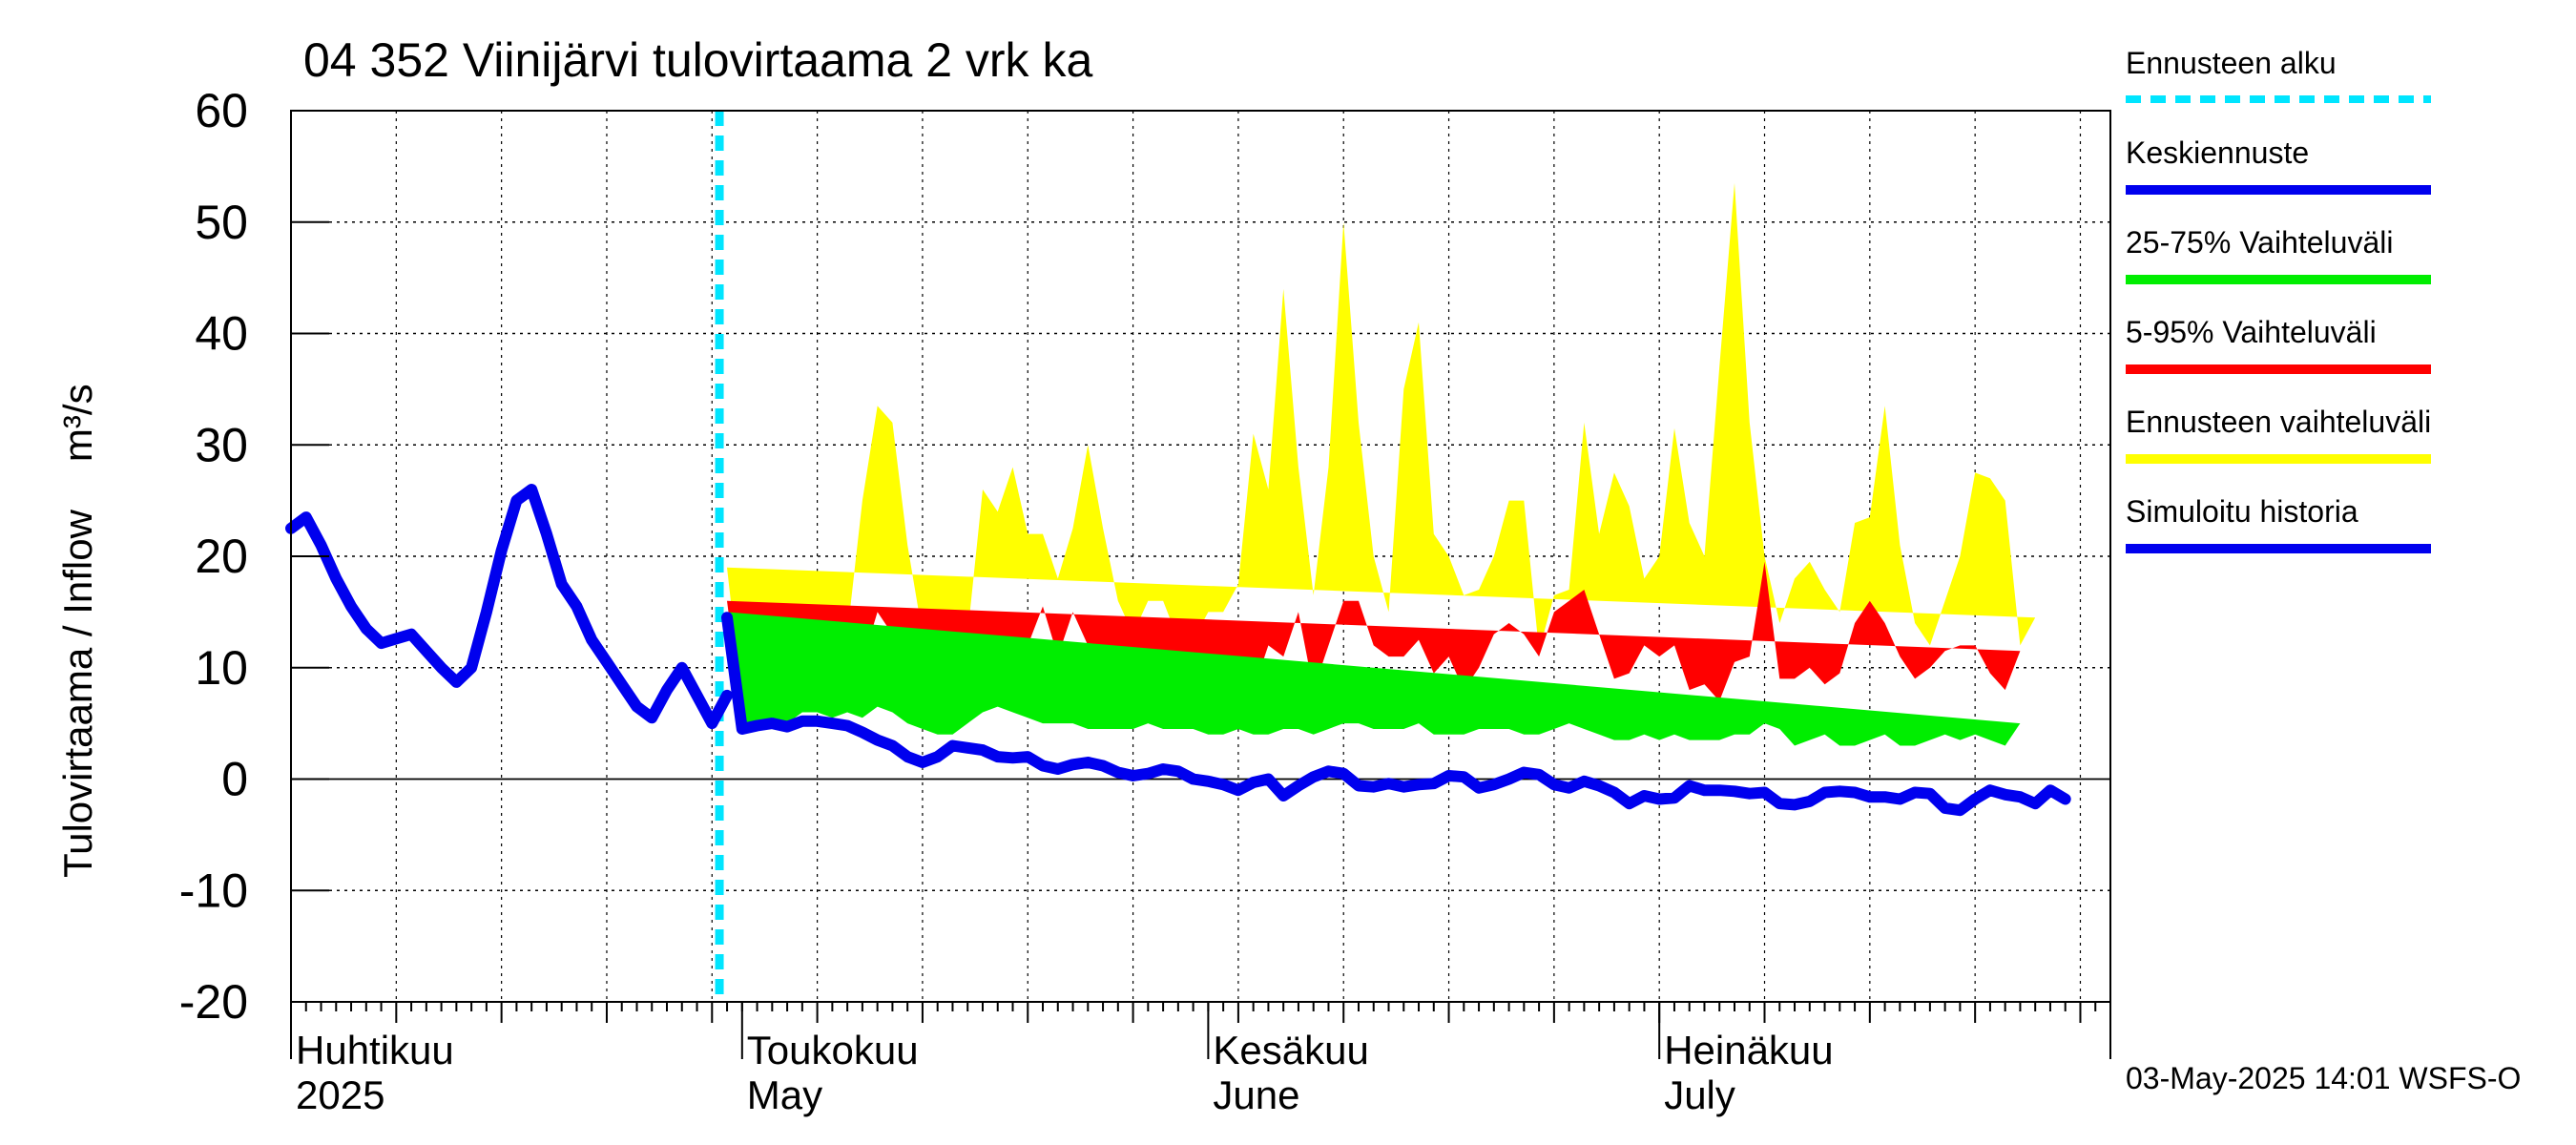  Describe the element at coordinates (2242, 512) in the screenshot. I see `legend-label: Simuloitu historia` at that location.